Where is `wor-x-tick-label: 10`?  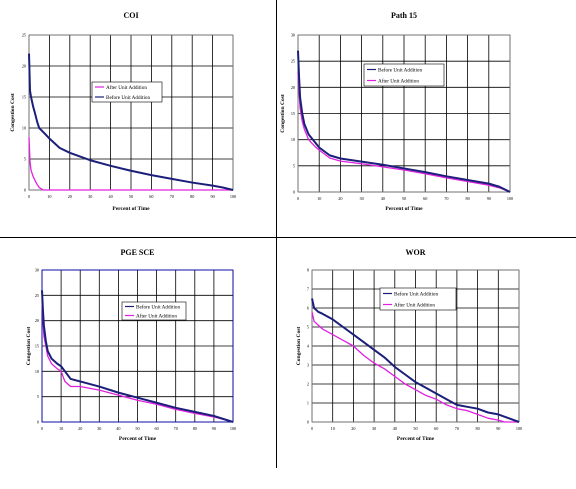 wor-x-tick-label: 10 is located at coordinates (333, 428).